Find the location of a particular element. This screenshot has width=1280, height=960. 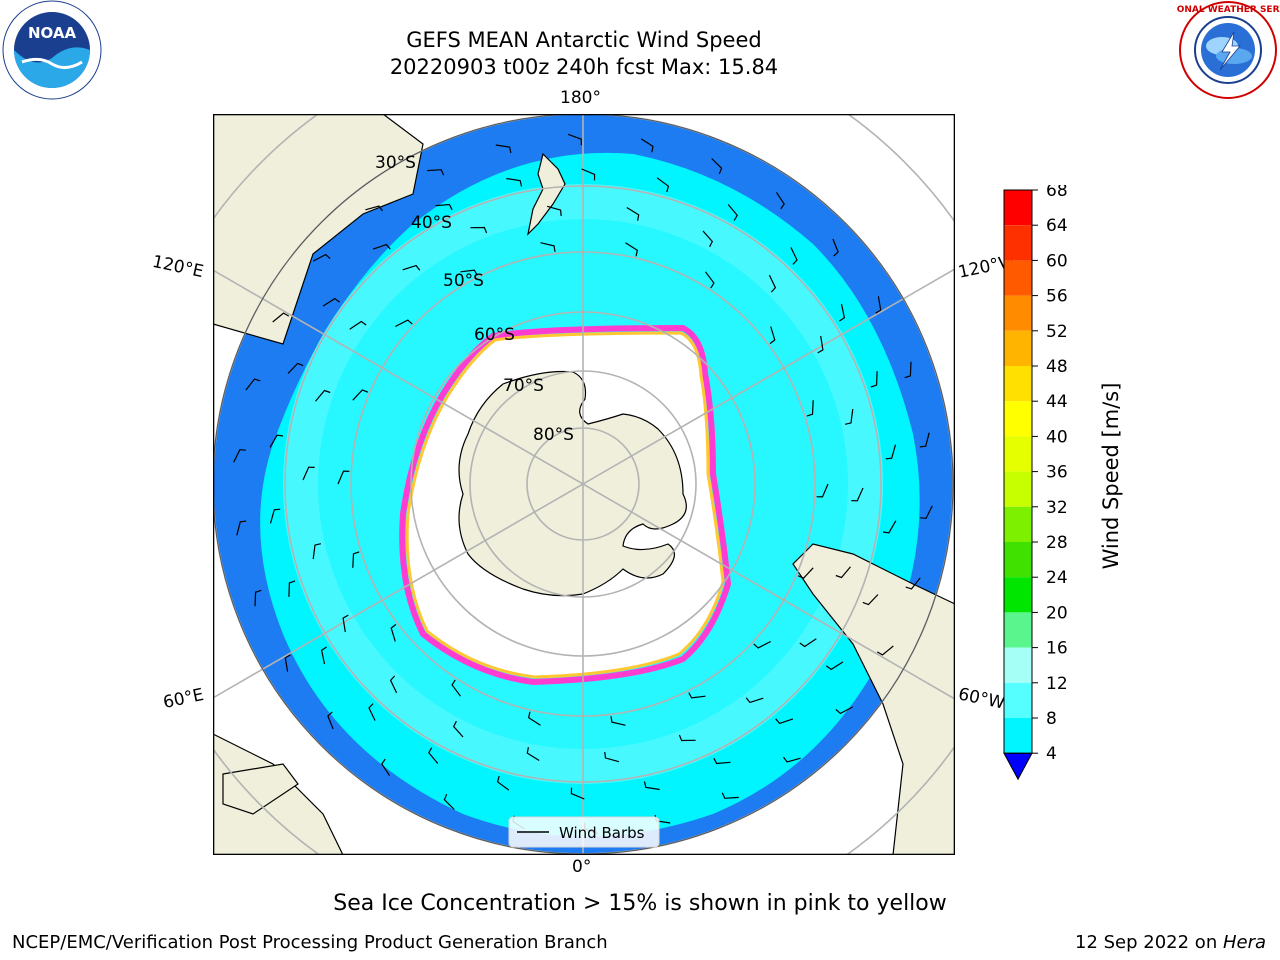

wind-barbs-legend: Wind Barbs is located at coordinates (584, 832).